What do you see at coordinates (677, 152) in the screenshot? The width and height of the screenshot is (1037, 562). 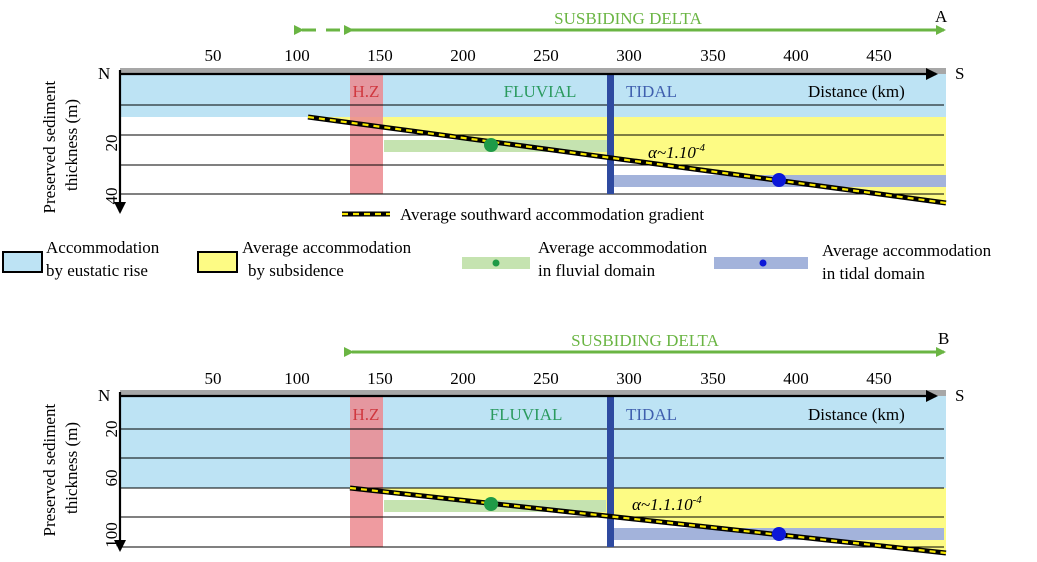 I see `gradient-value: α~1.10-4` at bounding box center [677, 152].